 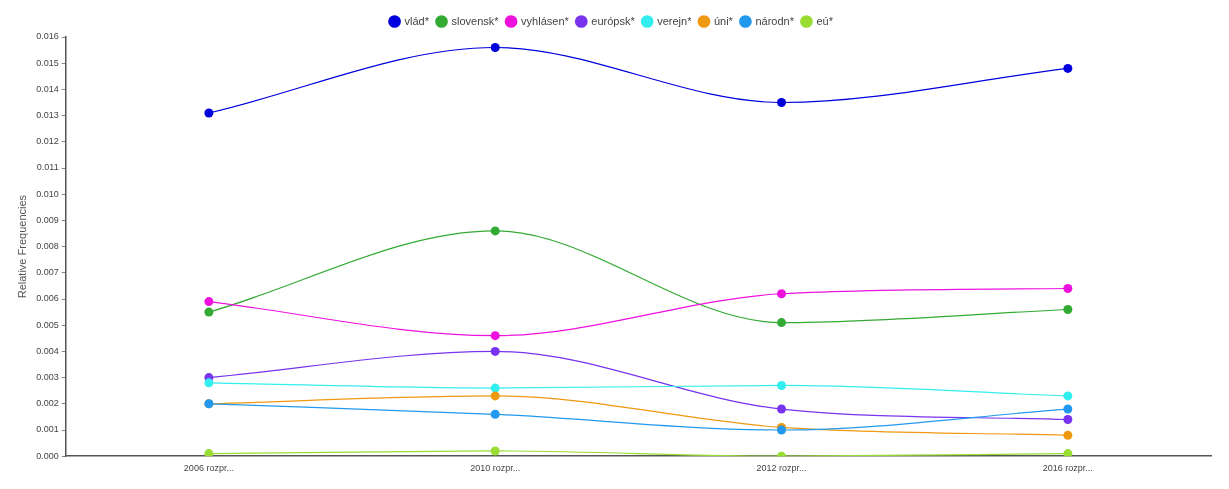 What do you see at coordinates (47, 88) in the screenshot?
I see `y-tick-label: 0.014` at bounding box center [47, 88].